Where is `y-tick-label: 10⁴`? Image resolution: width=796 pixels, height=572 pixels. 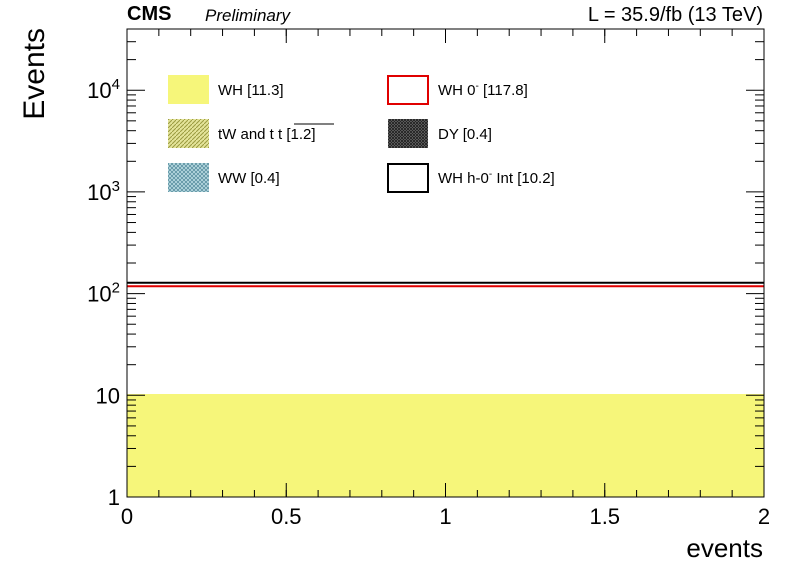
y-tick-label: 10⁴ is located at coordinates (103, 89).